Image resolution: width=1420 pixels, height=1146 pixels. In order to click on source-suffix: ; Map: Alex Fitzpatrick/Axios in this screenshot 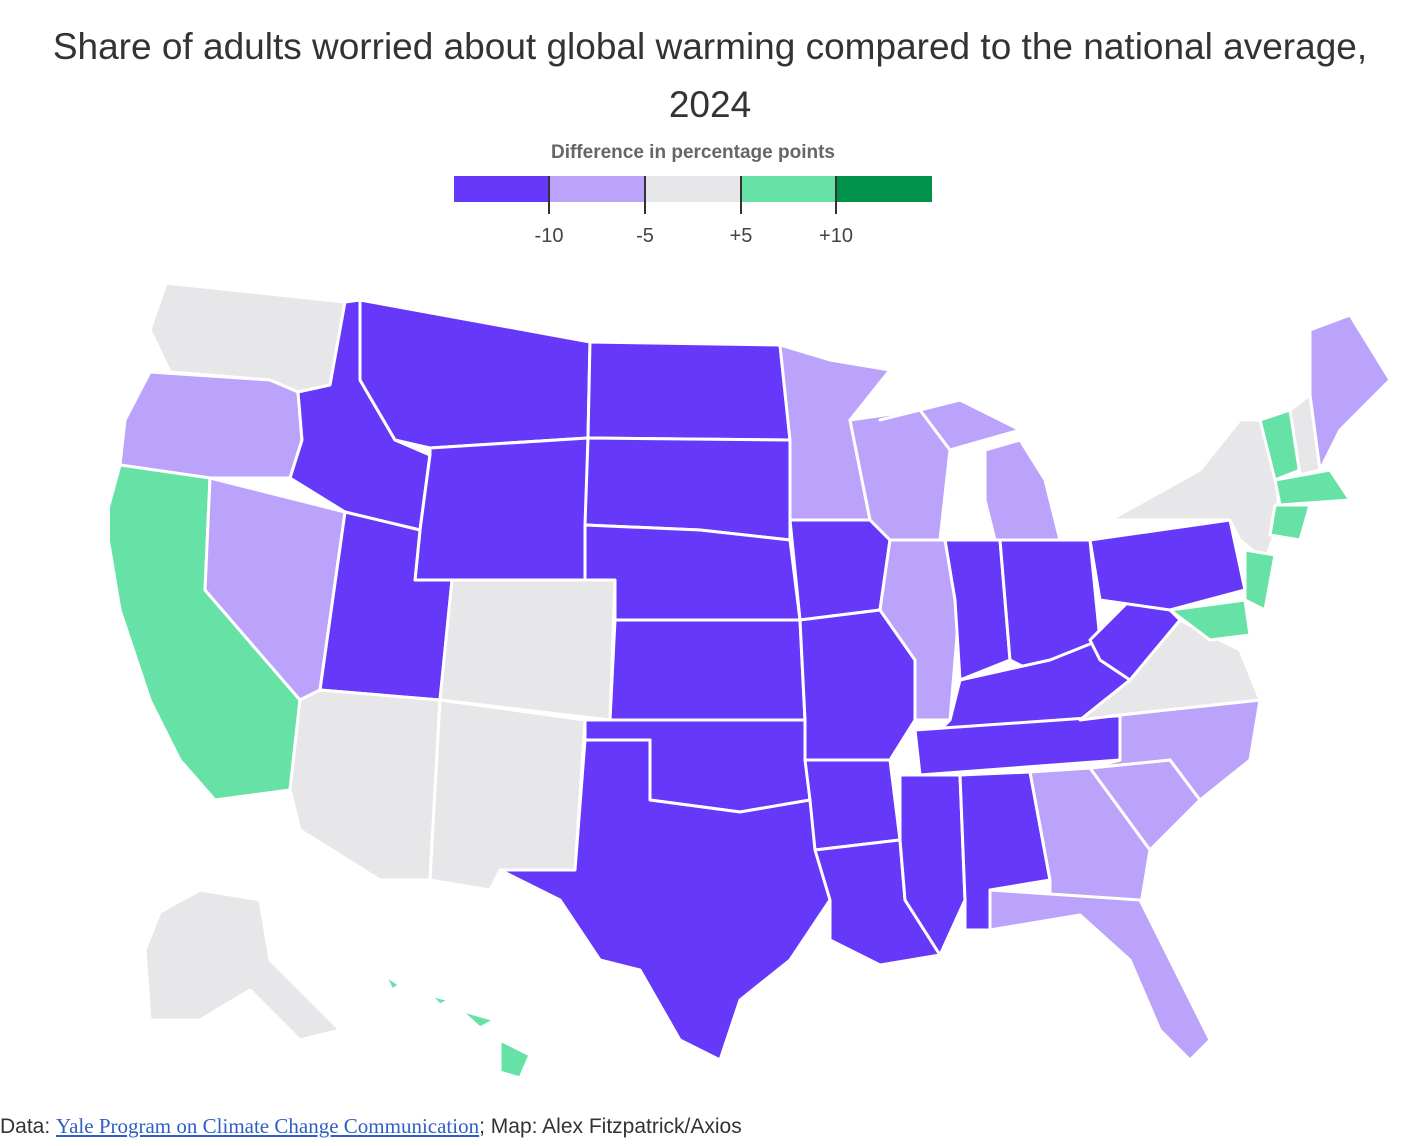, I will do `click(610, 1126)`.